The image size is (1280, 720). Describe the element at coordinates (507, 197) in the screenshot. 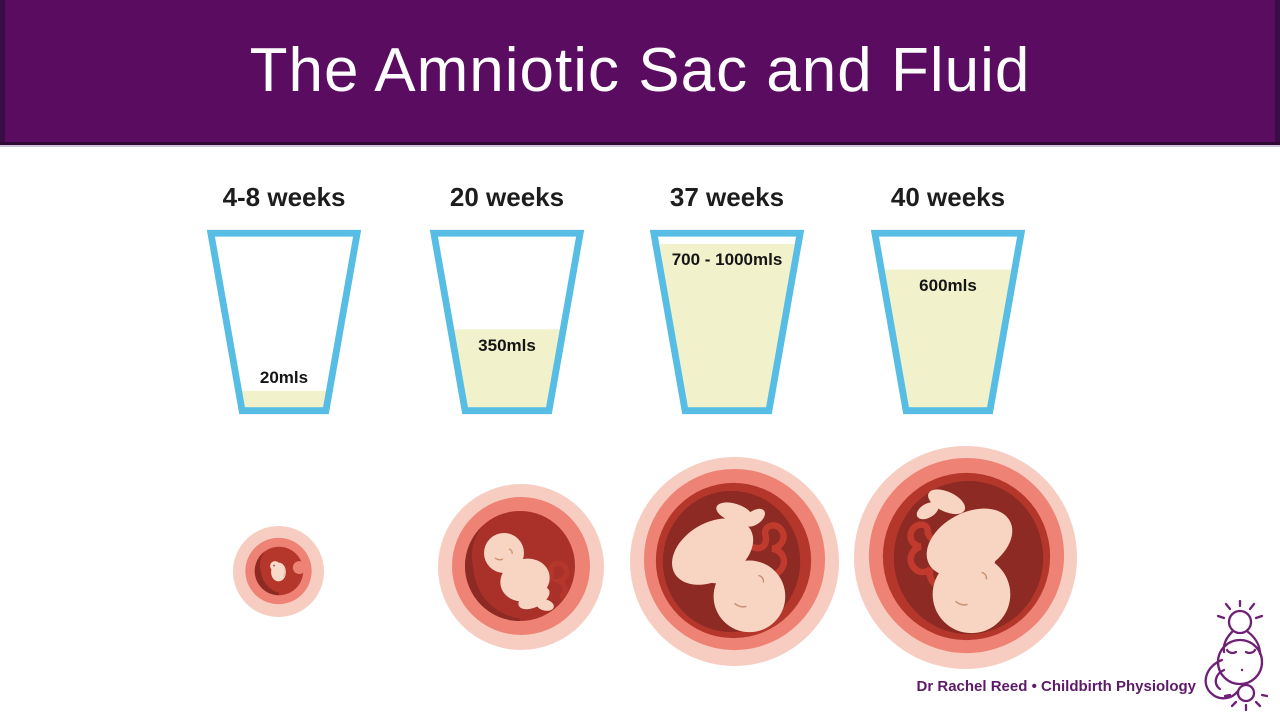

I see `week-label: 20 weeks` at that location.